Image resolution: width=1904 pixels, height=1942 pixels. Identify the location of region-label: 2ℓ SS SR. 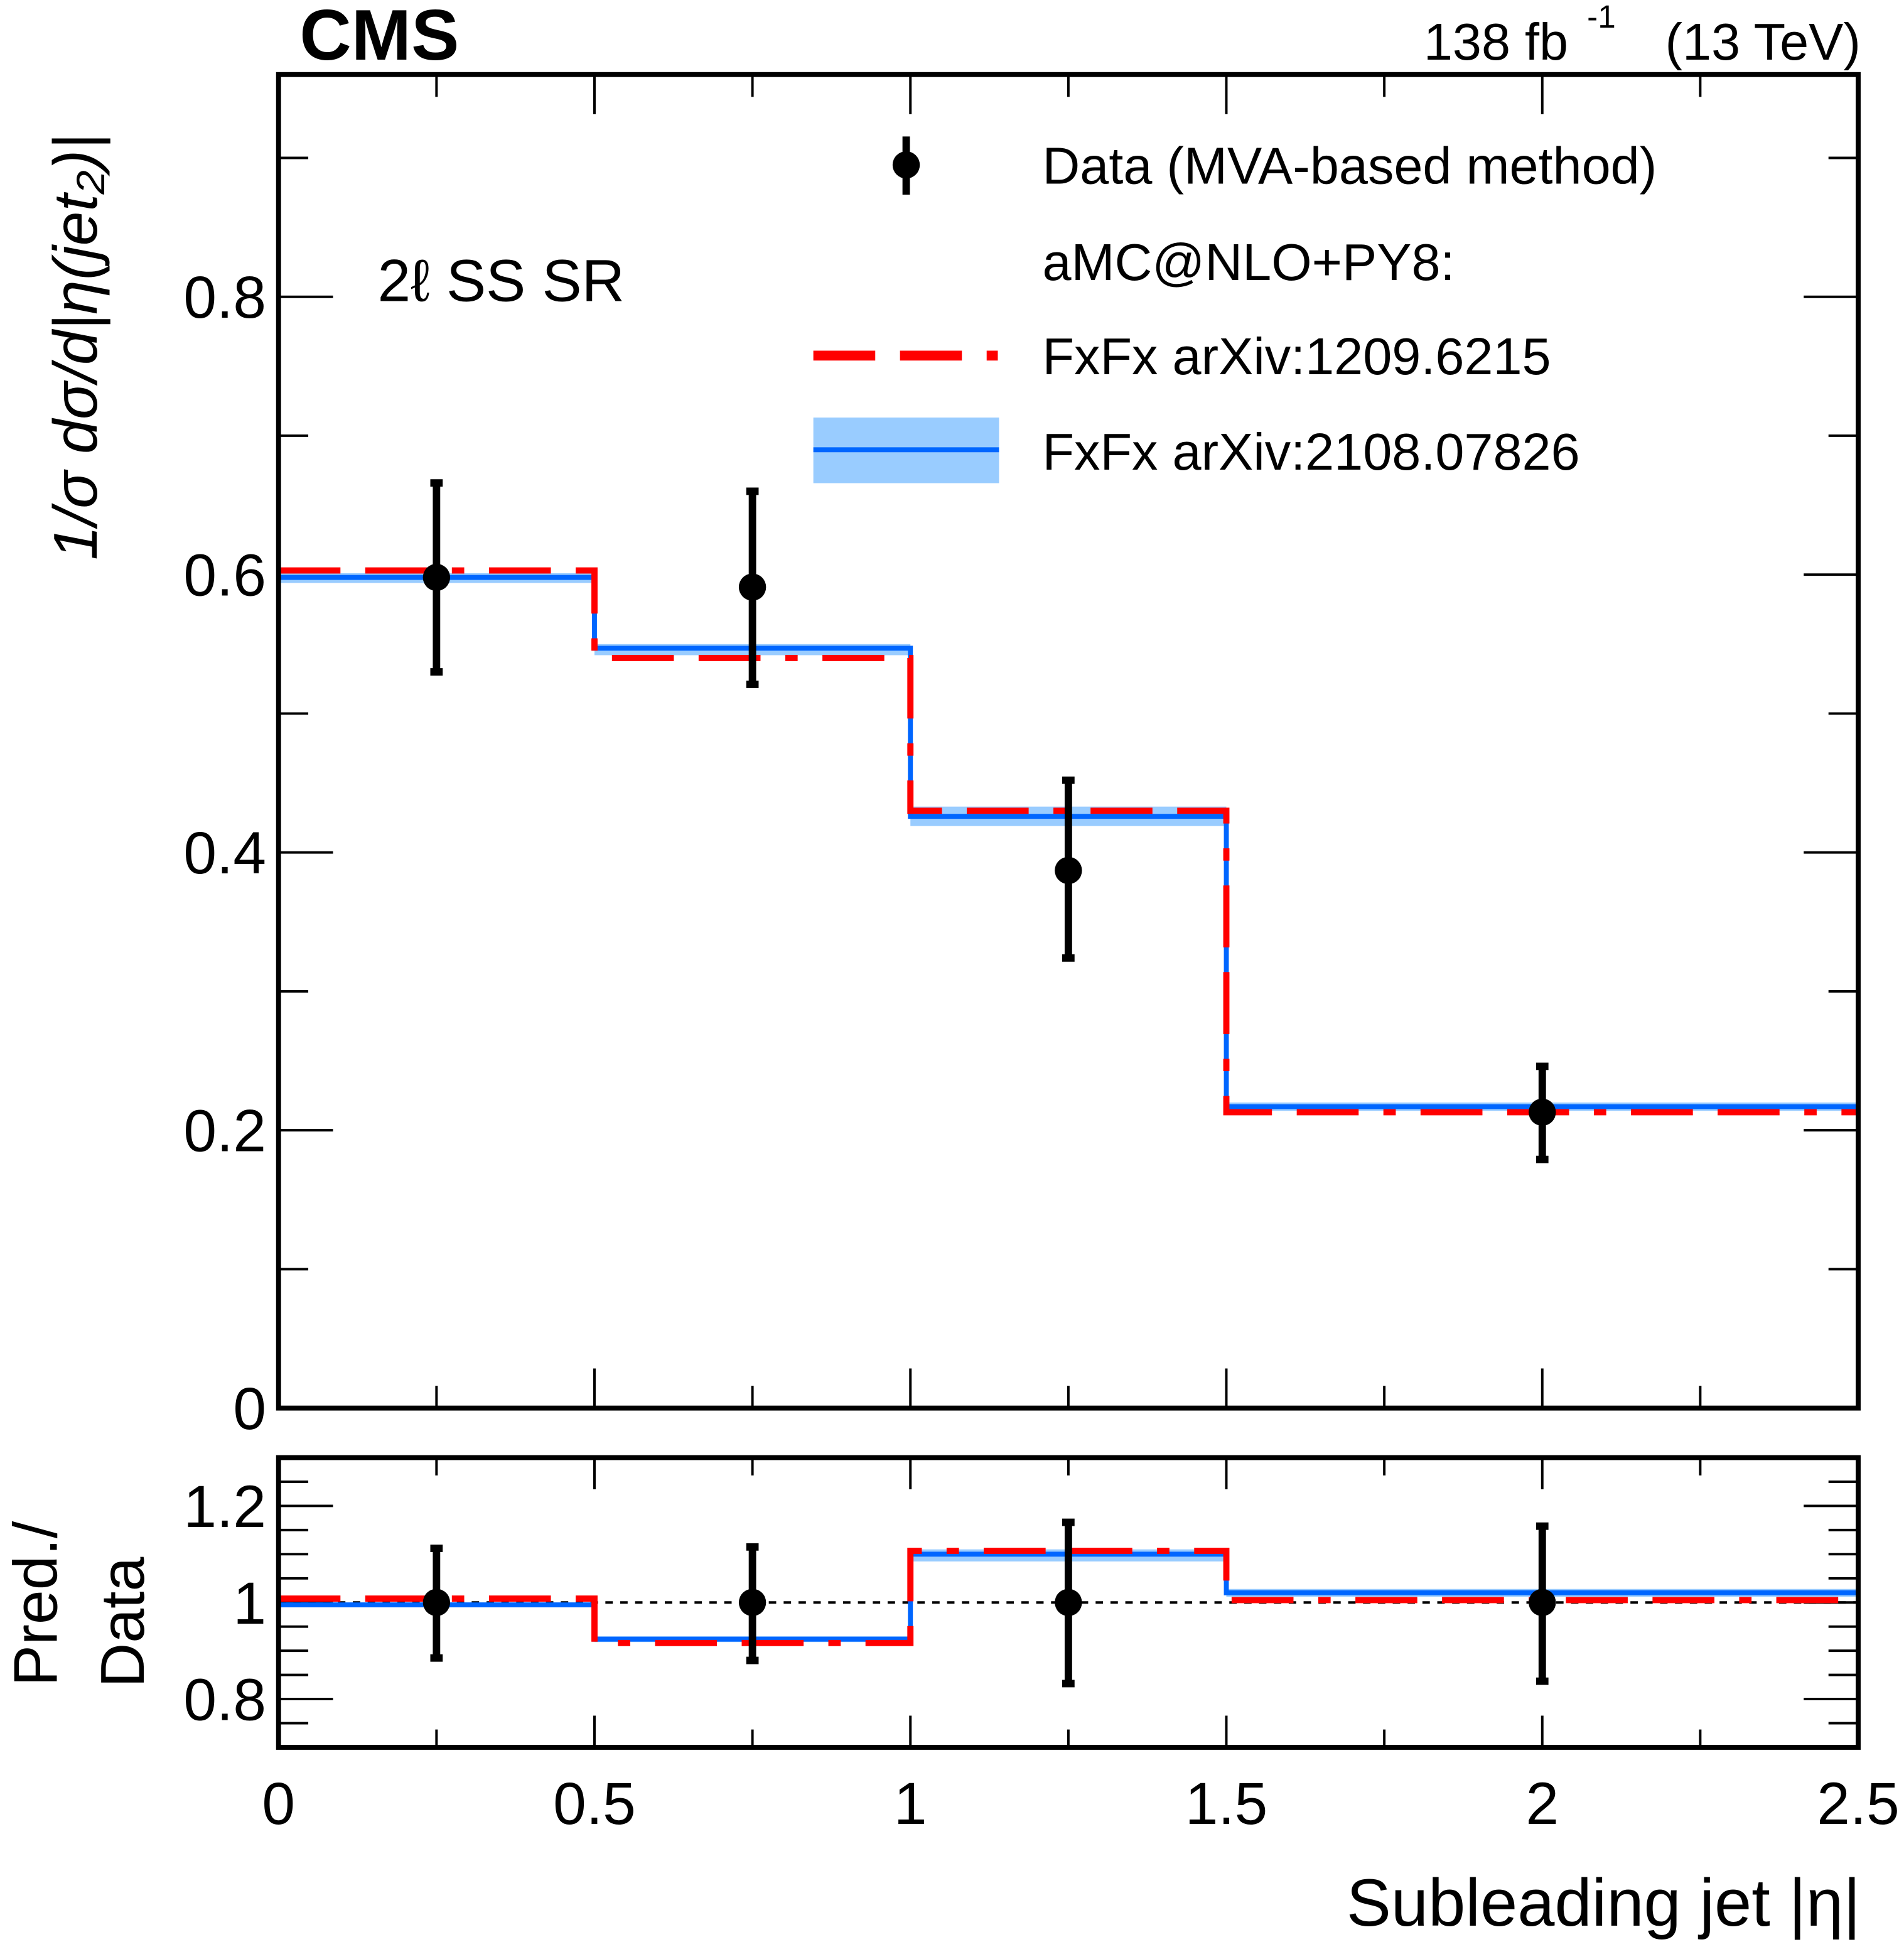
(501, 281).